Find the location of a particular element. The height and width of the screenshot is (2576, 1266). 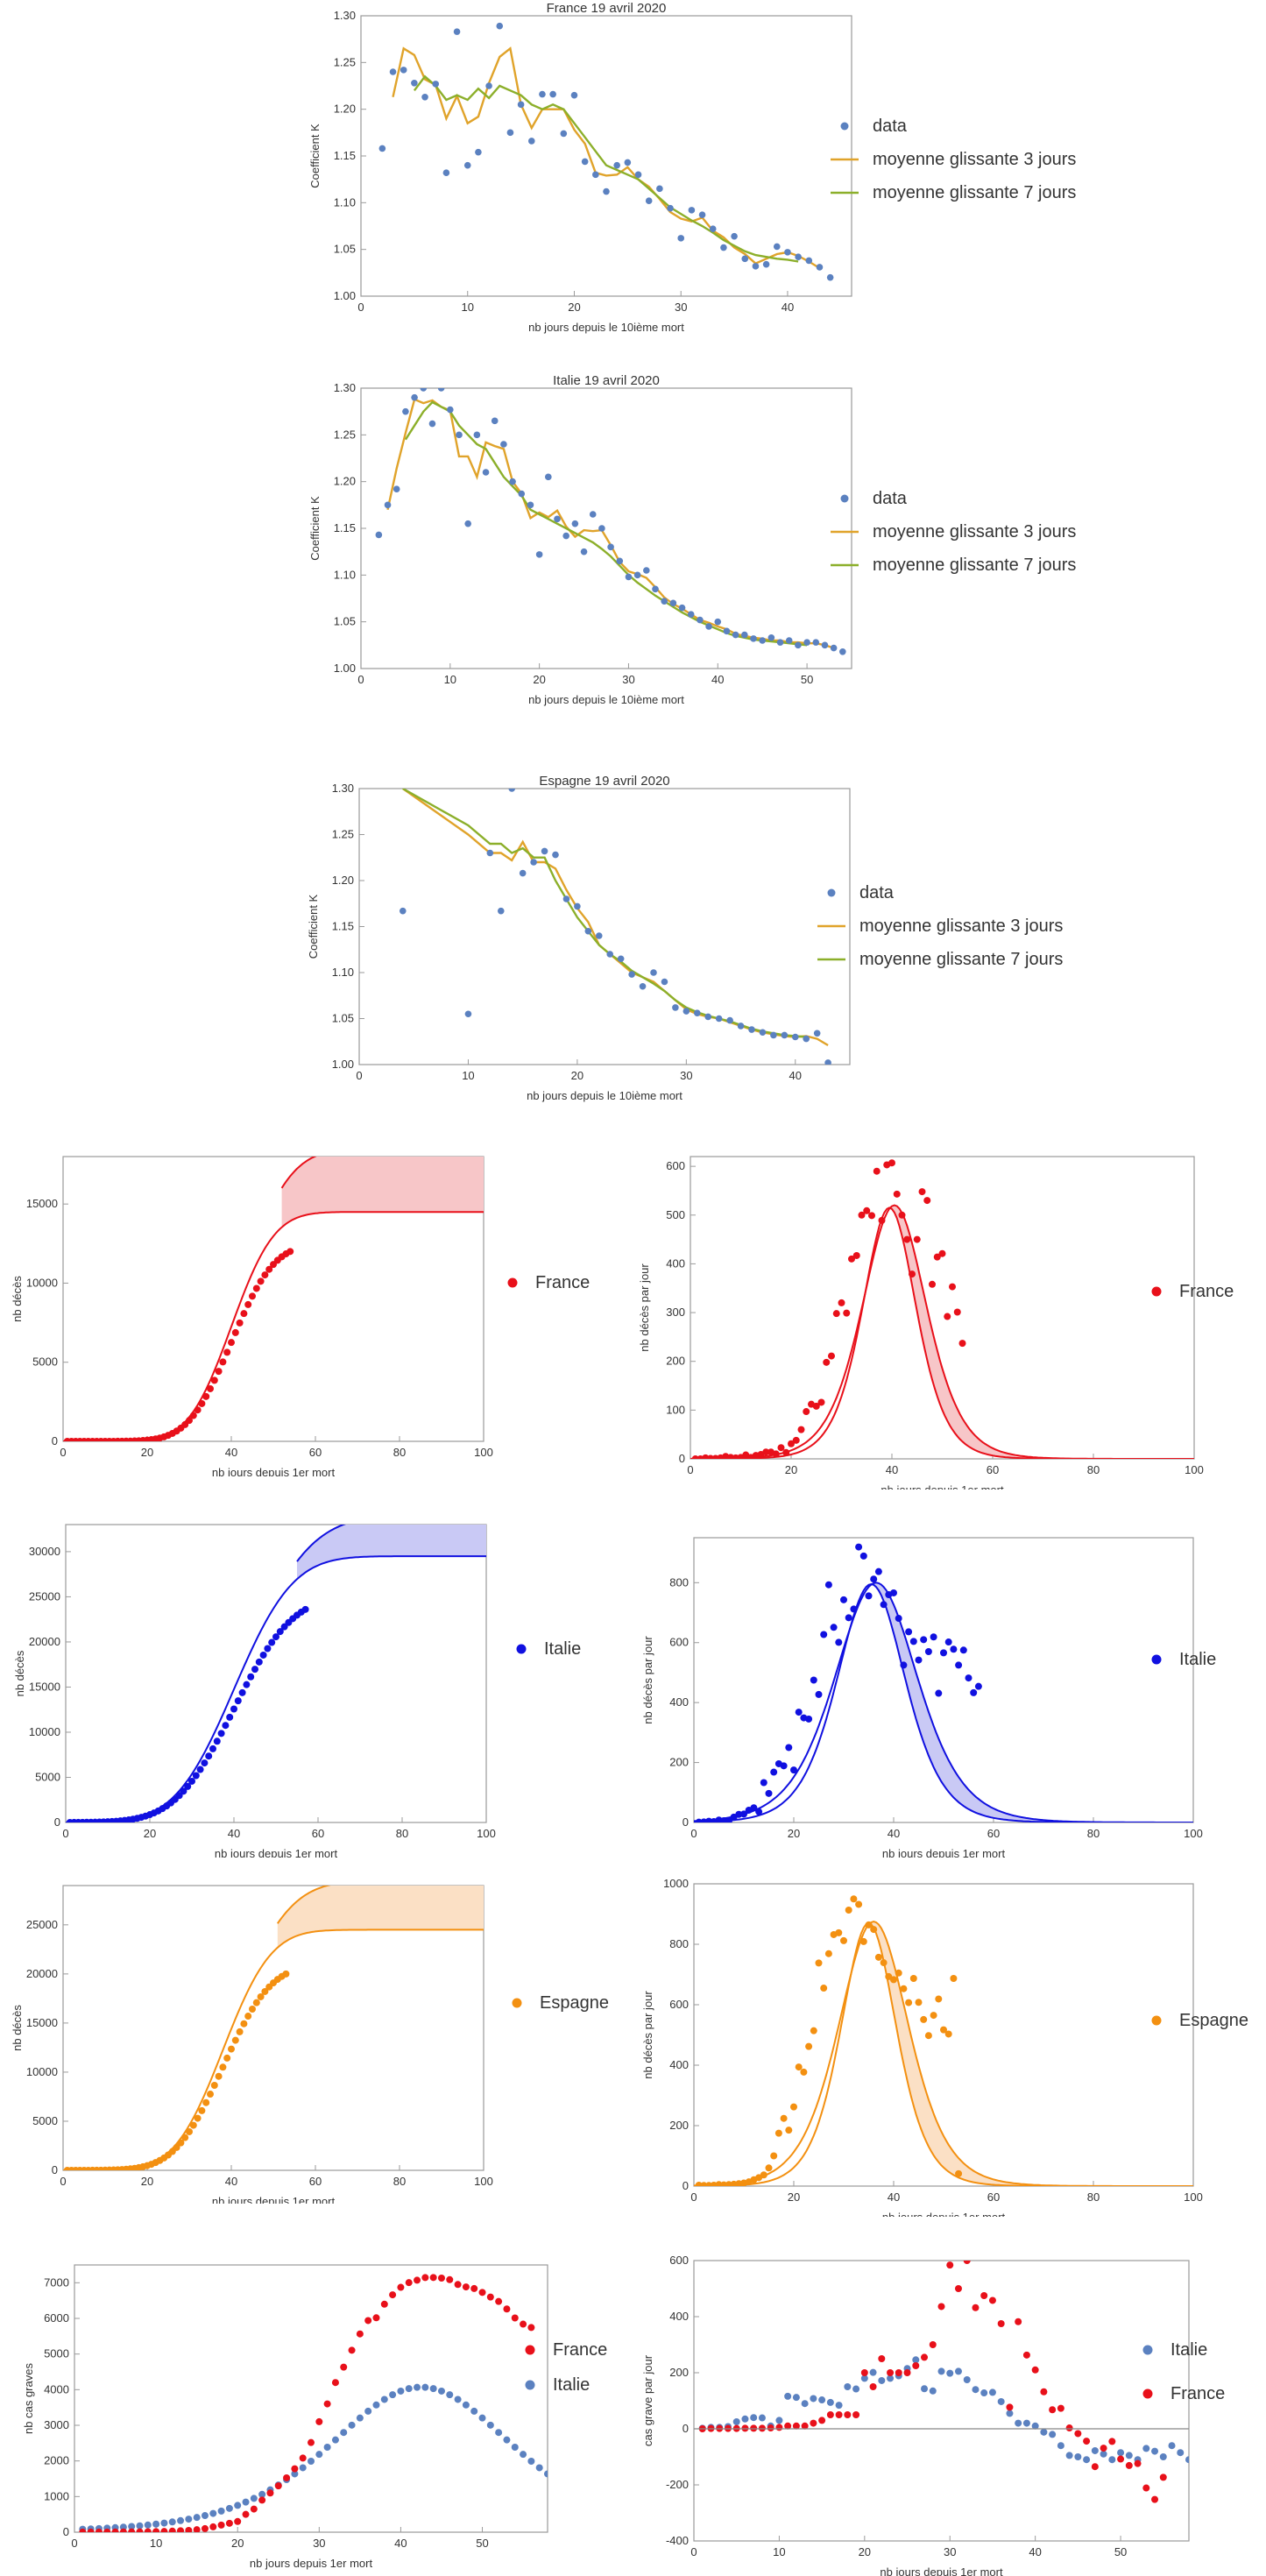

model-upper-line is located at coordinates (944, 2053).